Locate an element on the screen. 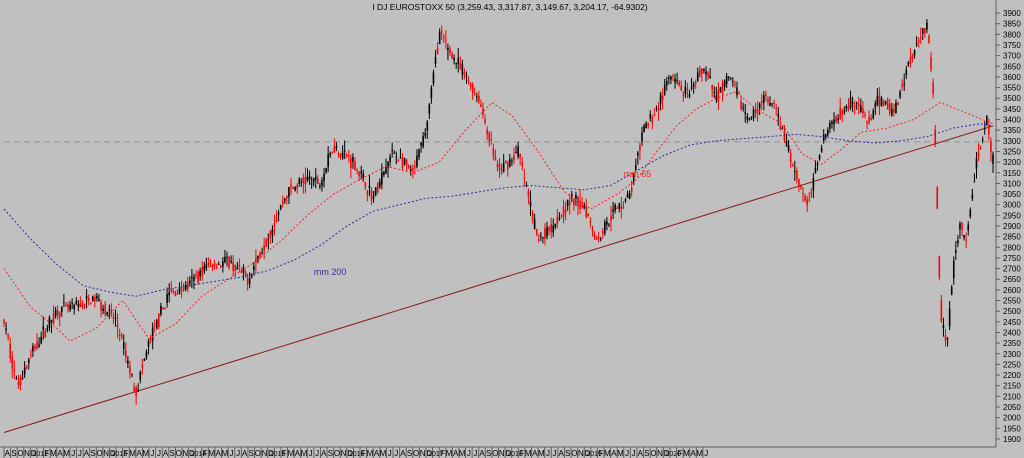  y-tick-label: 2250 is located at coordinates (1012, 364).